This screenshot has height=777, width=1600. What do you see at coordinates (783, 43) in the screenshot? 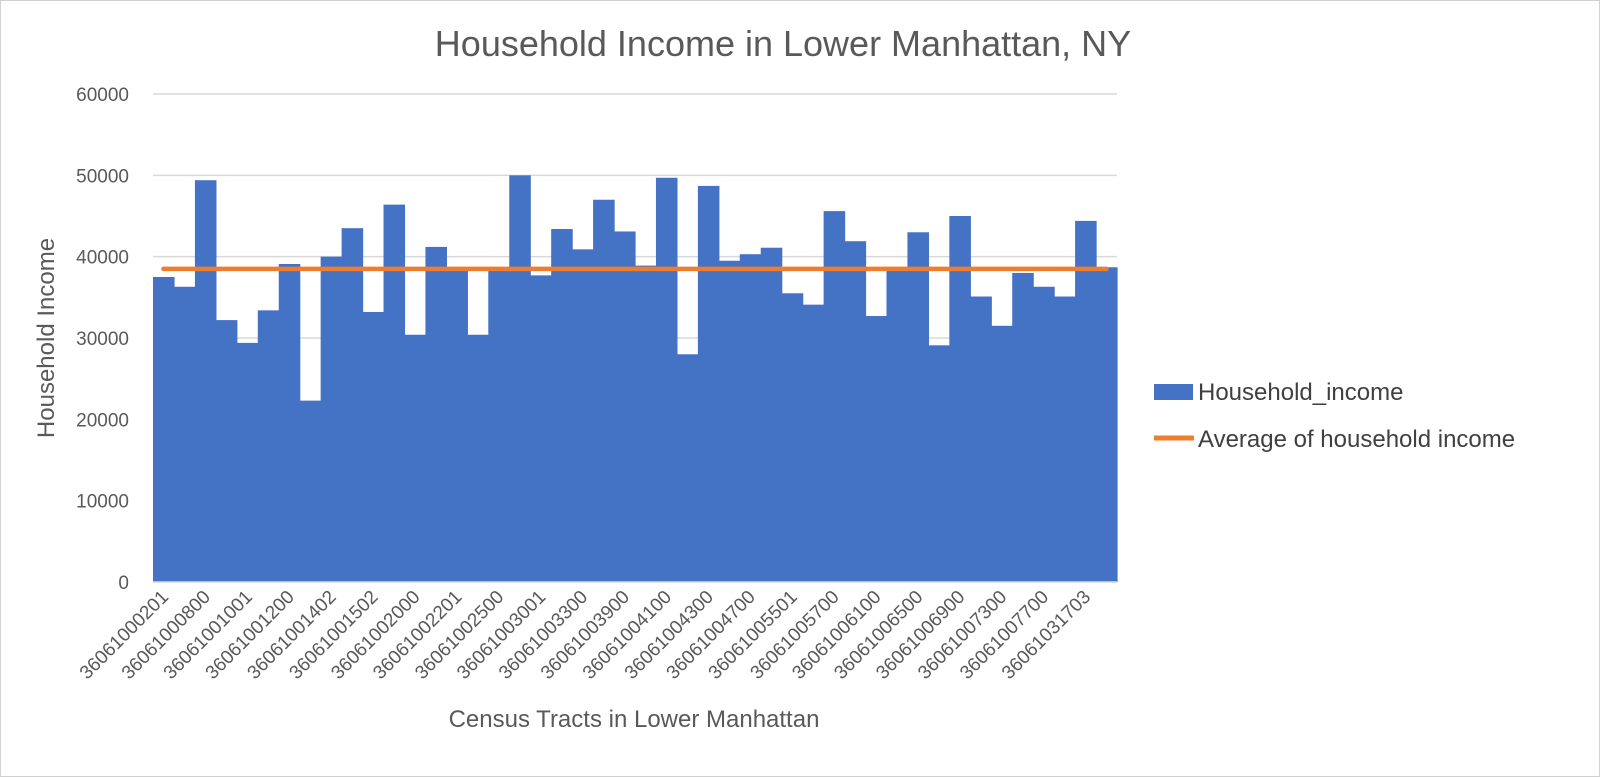
I see `chart-title: Household Income in Lower Manhattan, NY` at bounding box center [783, 43].